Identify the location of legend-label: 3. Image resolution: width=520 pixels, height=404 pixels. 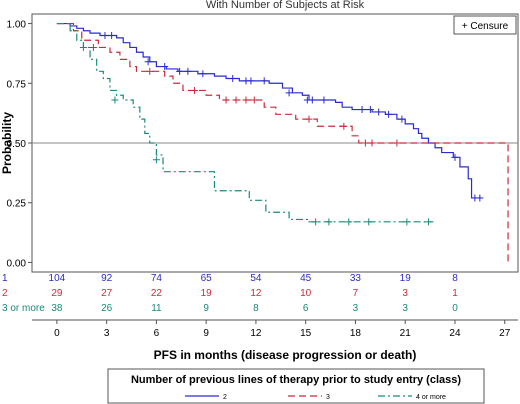
(328, 397).